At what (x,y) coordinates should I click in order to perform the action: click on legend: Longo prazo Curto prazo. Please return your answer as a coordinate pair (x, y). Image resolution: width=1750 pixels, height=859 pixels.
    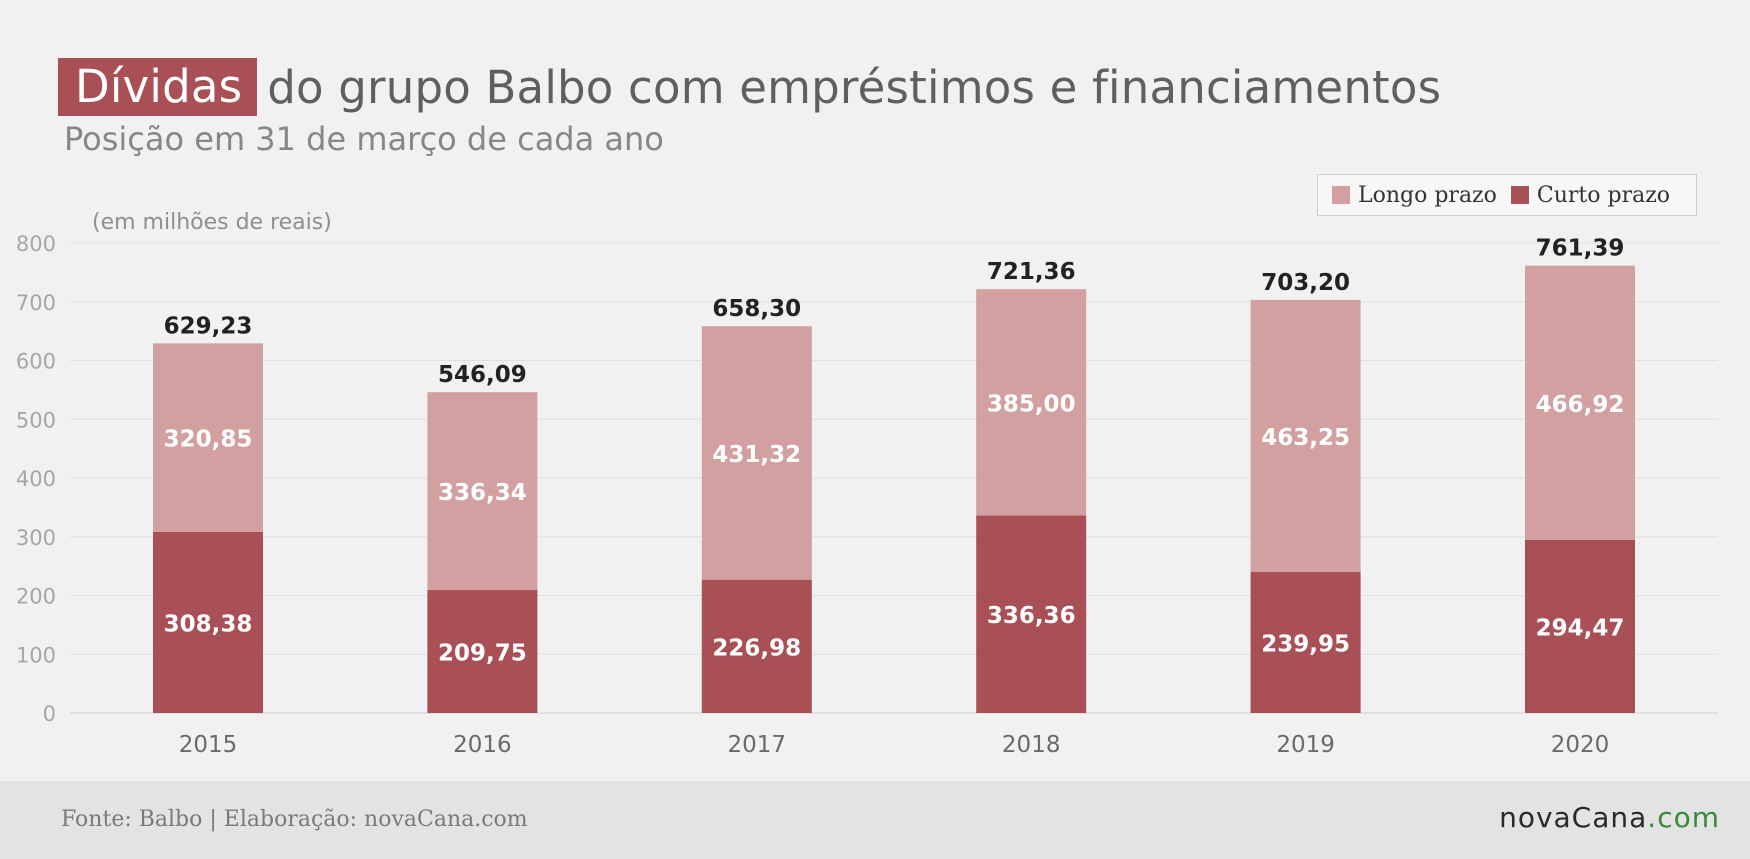
    Looking at the image, I should click on (1507, 195).